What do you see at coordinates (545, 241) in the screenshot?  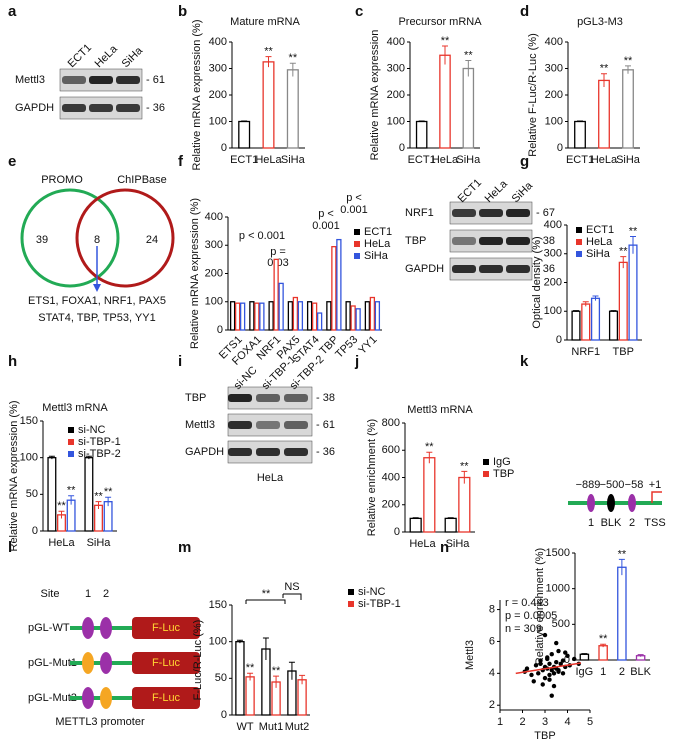 I see `size-label: - 38` at bounding box center [545, 241].